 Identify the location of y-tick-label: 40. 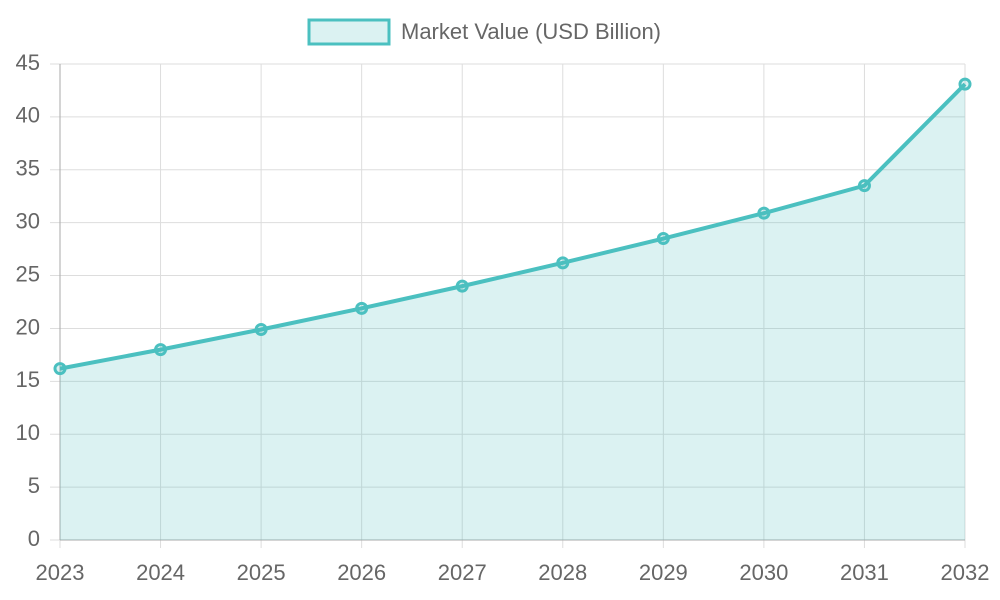
(28, 115).